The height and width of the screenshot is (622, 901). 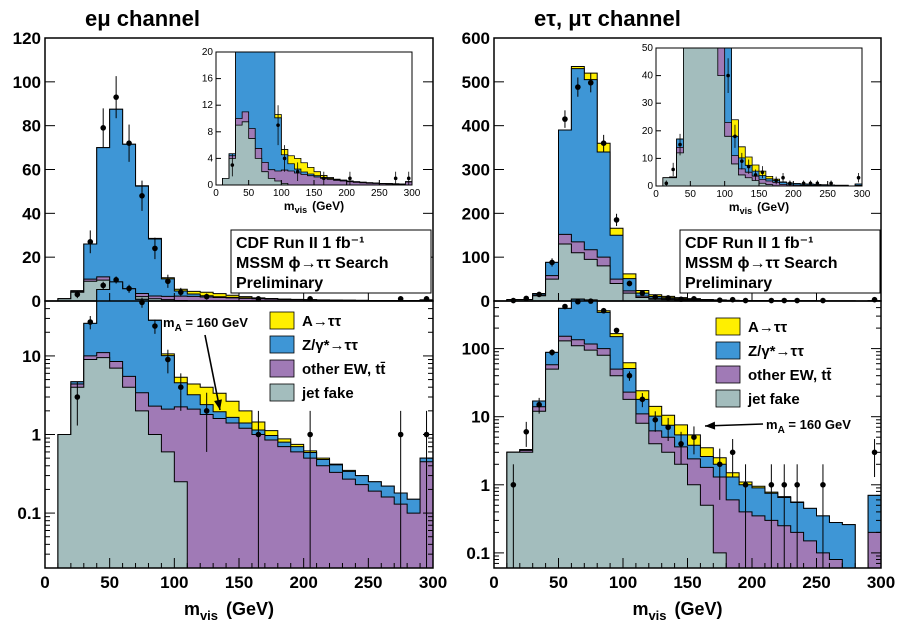 What do you see at coordinates (210, 132) in the screenshot?
I see `inset-y-tick-label: 8` at bounding box center [210, 132].